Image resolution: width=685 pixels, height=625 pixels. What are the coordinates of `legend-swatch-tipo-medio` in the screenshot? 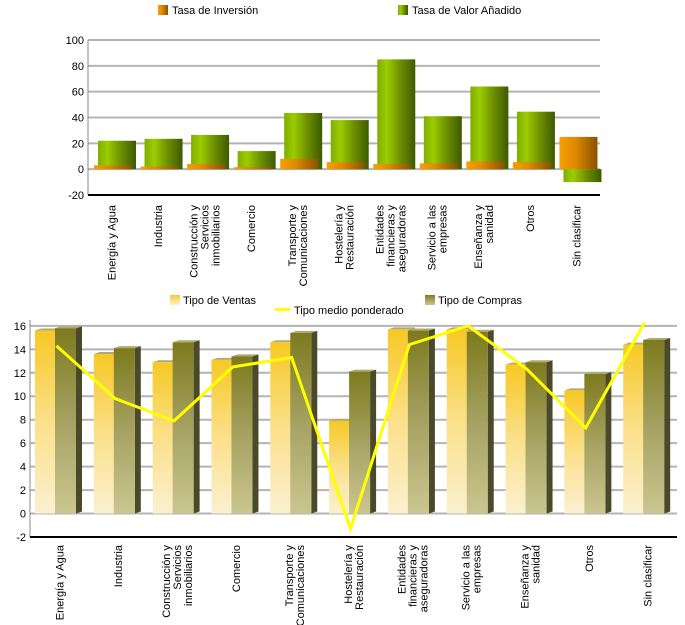 It's located at (282, 309).